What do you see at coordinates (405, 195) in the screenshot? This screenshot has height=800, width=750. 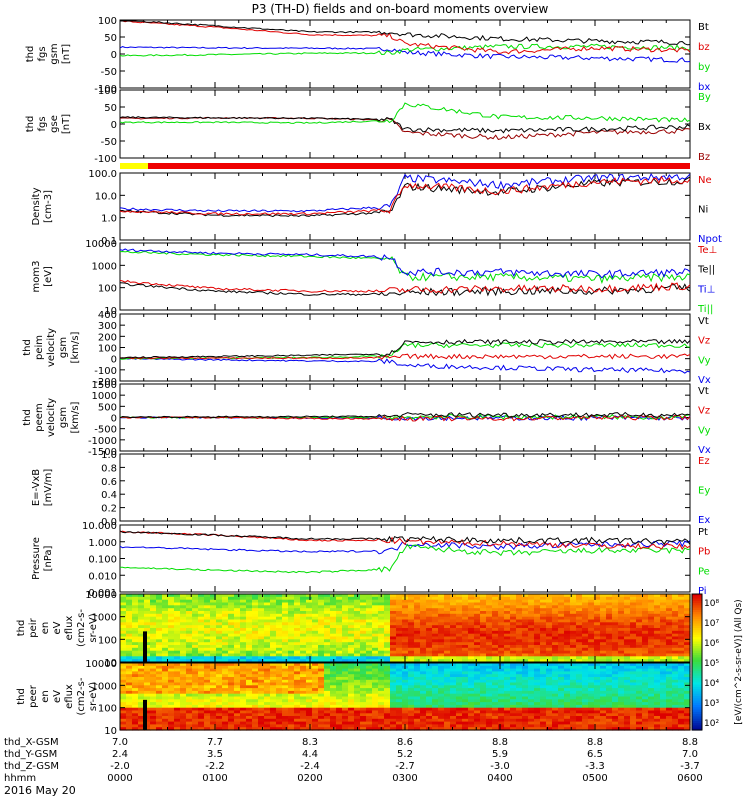 I see `series-ne-line` at bounding box center [405, 195].